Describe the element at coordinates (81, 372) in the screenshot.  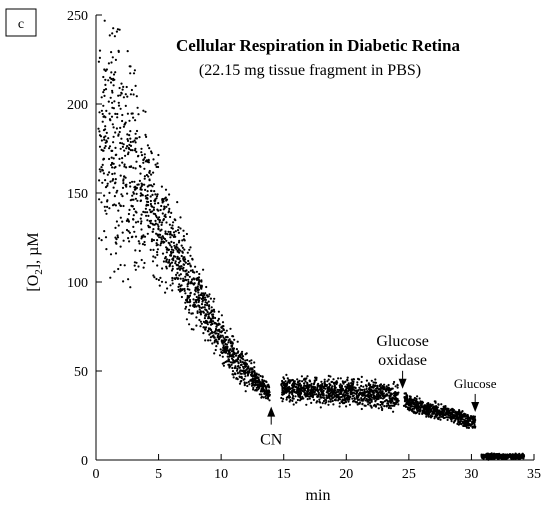
I see `y-tick-label-1: 50` at that location.